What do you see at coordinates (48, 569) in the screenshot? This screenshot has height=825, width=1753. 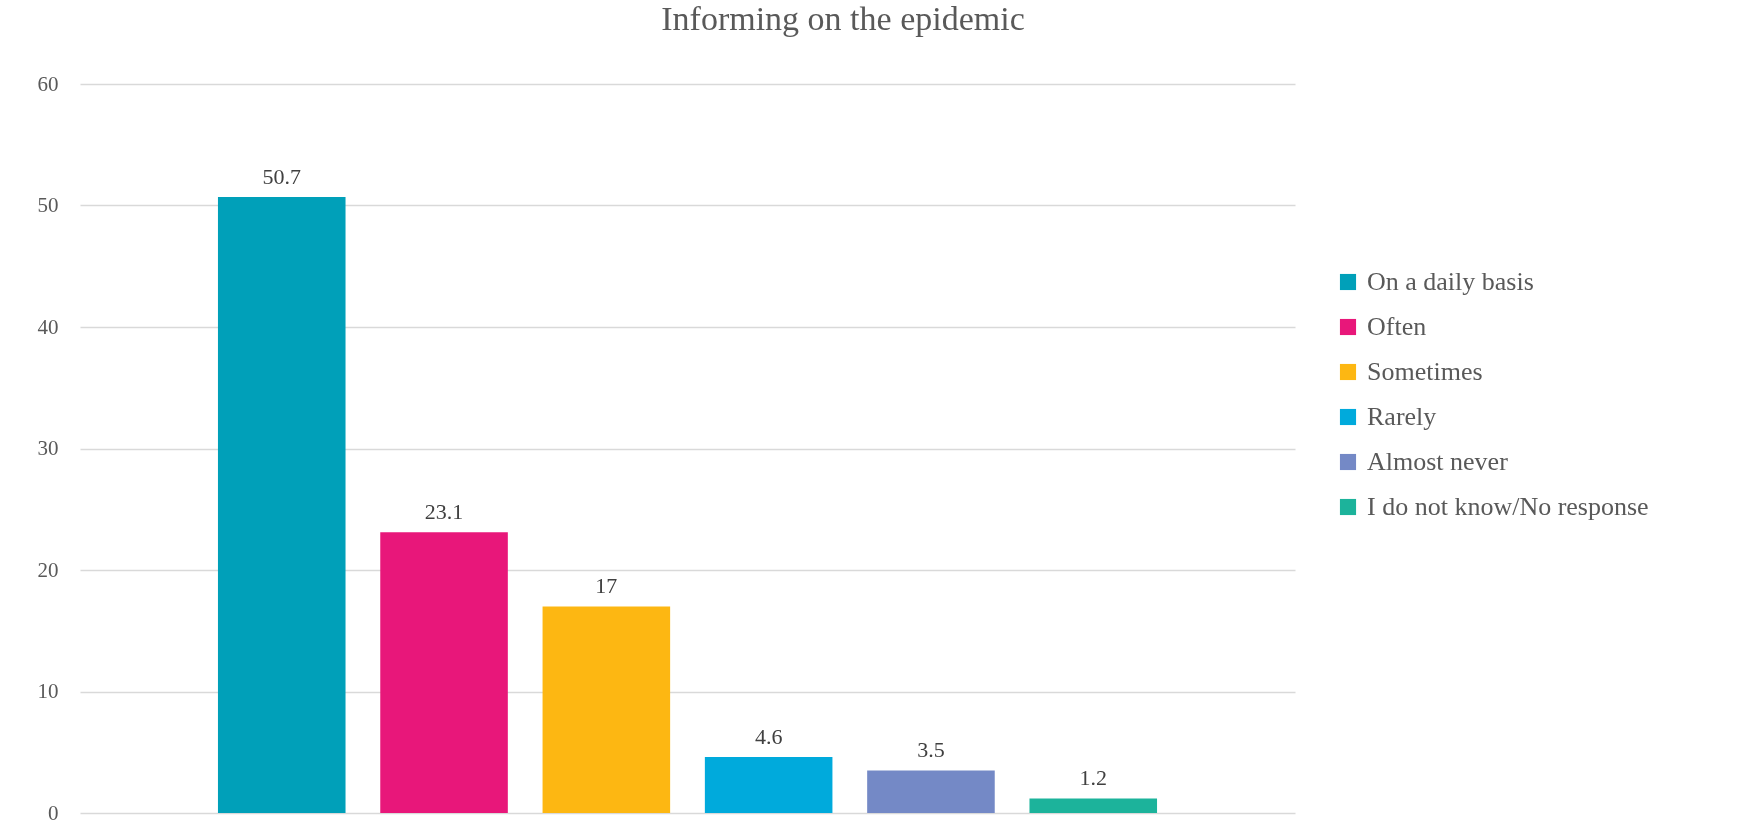 I see `y-tick-label: 20` at bounding box center [48, 569].